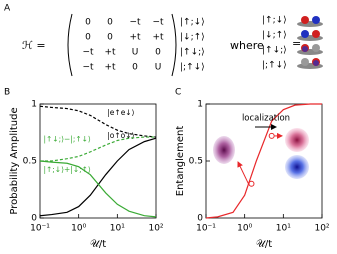  Describe the element at coordinates (180, 161) in the screenshot. I see `y-axis-label: Entanglement` at that location.